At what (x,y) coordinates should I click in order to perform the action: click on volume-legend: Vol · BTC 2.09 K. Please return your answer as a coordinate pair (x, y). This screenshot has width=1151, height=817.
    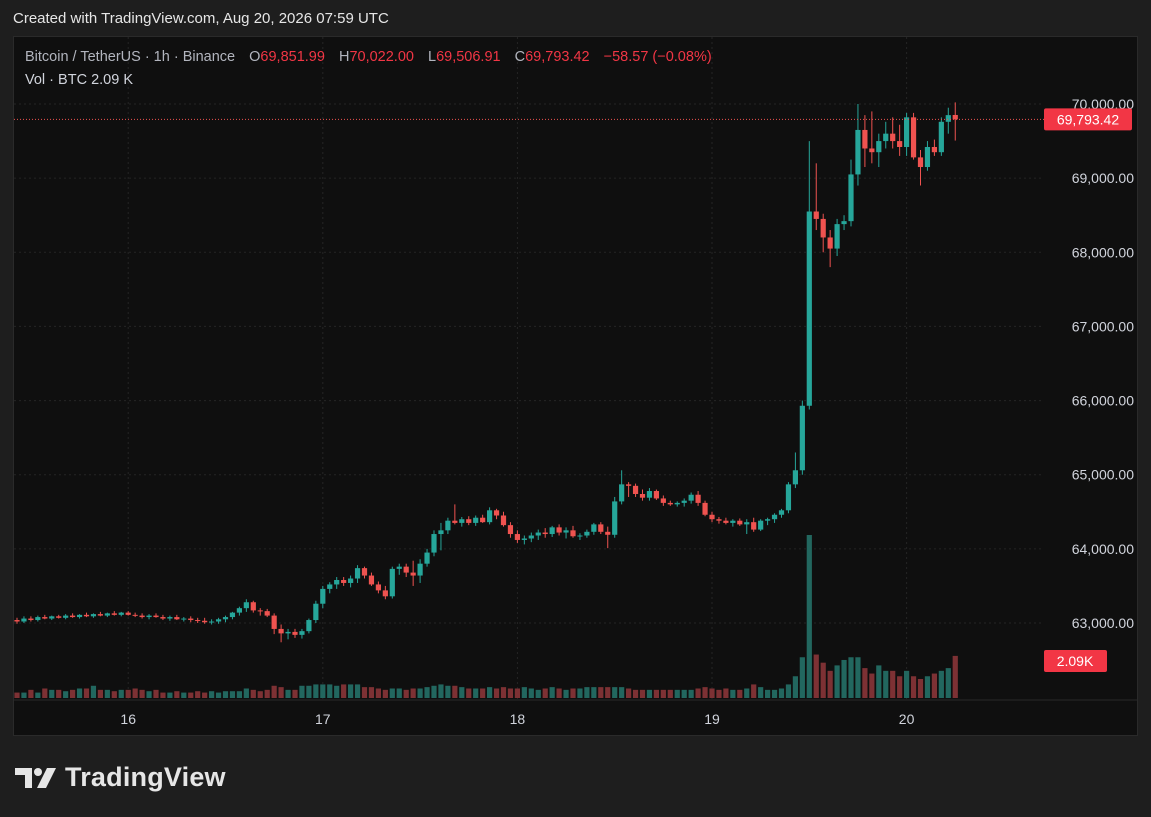
    Looking at the image, I should click on (79, 80).